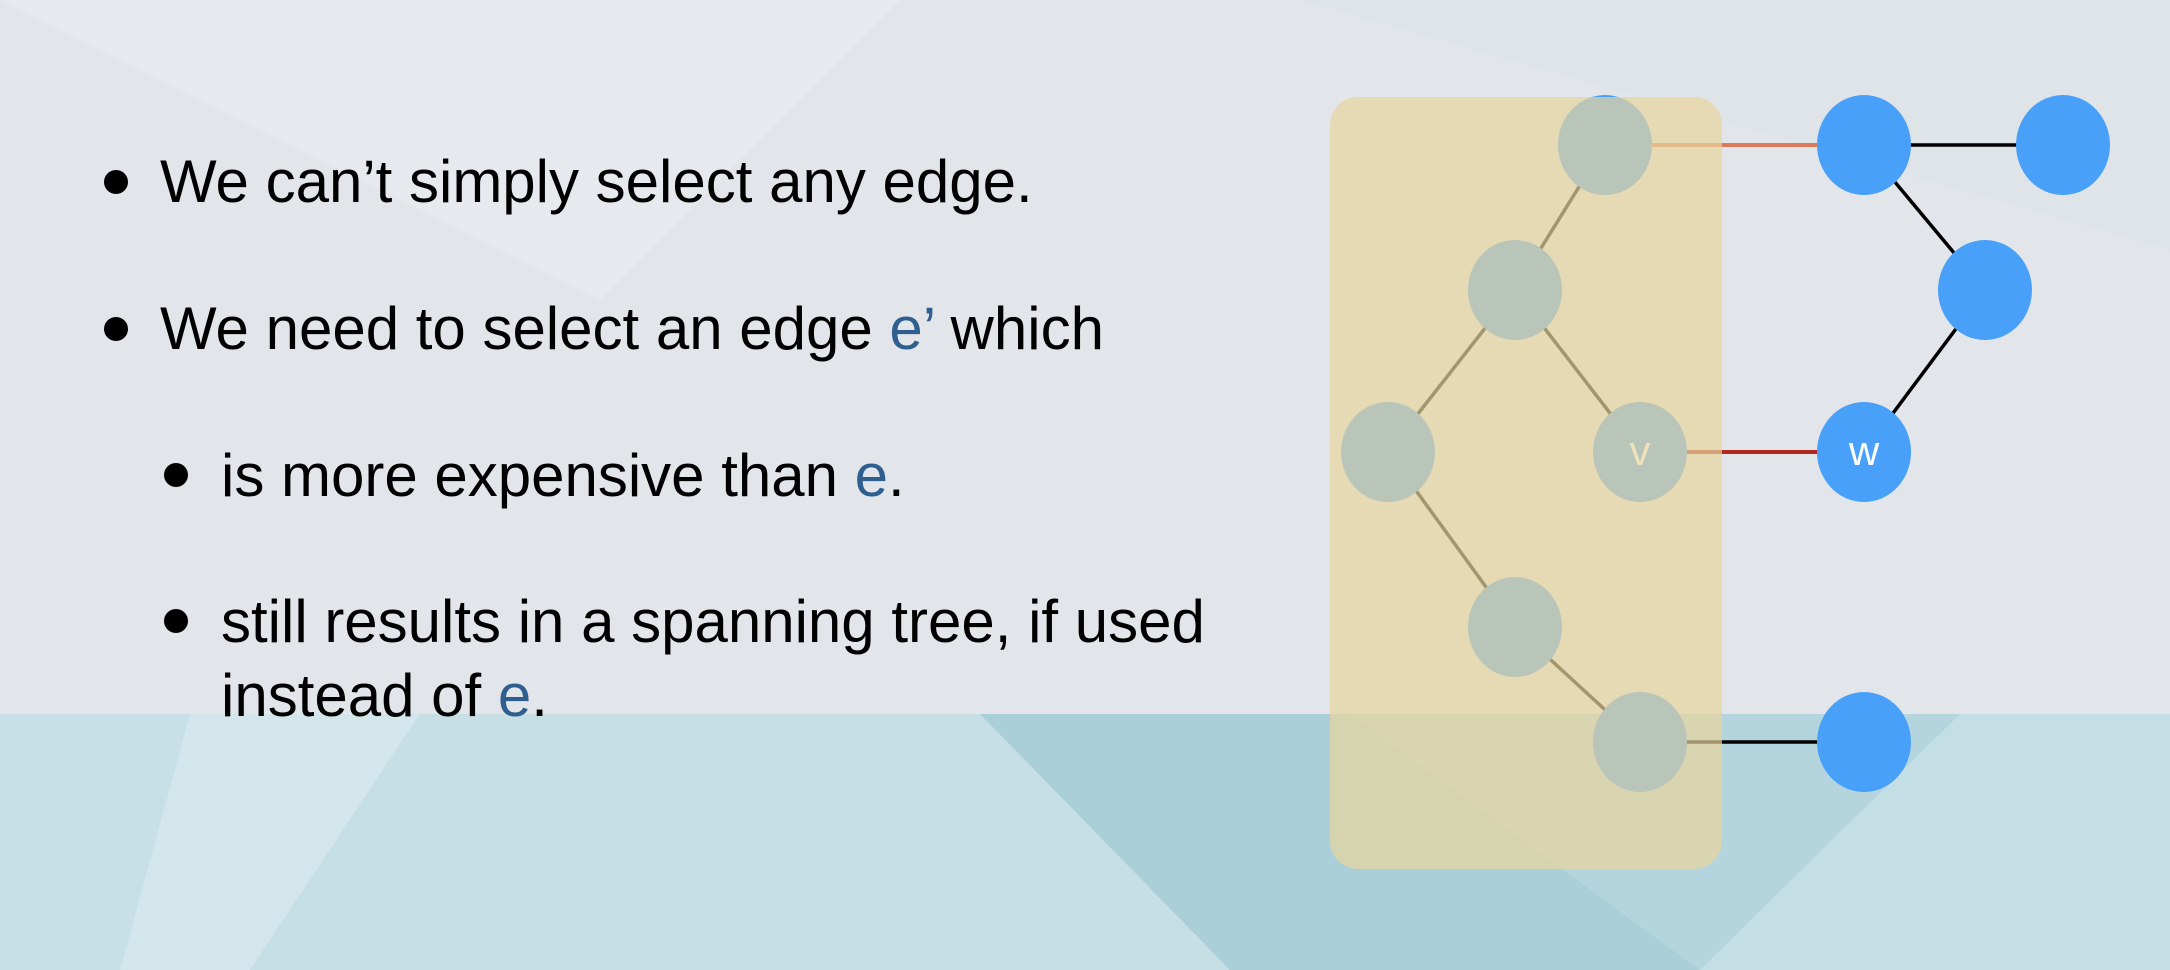 The height and width of the screenshot is (970, 2170). I want to click on graph-node-n9, so click(1864, 742).